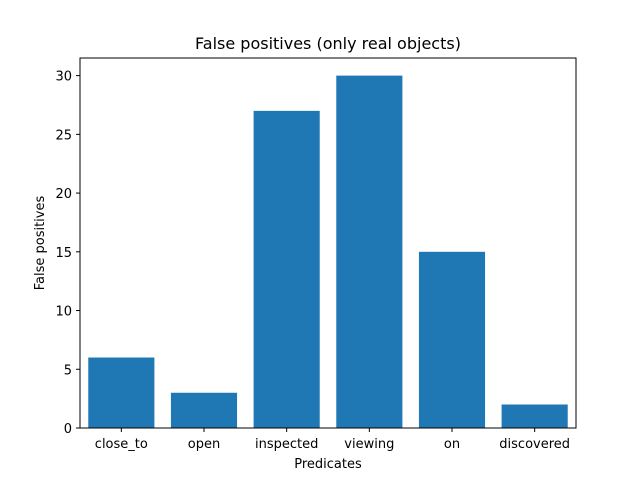  Describe the element at coordinates (121, 444) in the screenshot. I see `x-tick-label: close_to` at that location.